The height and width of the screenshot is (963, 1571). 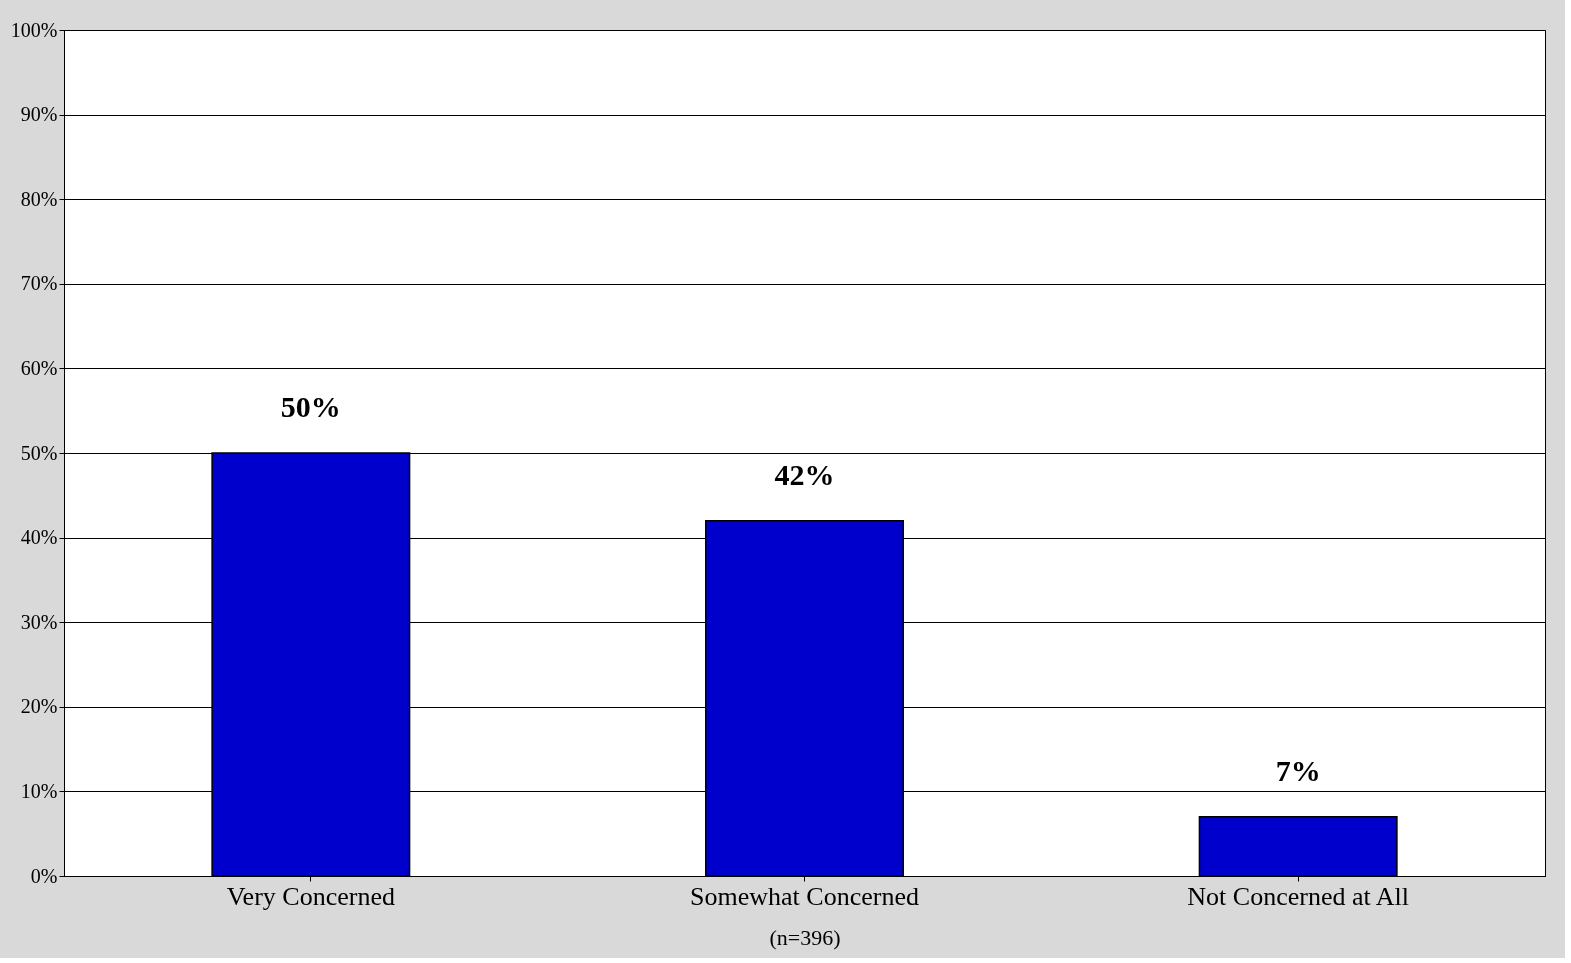 I want to click on y-tick-label: 90%, so click(x=39, y=114).